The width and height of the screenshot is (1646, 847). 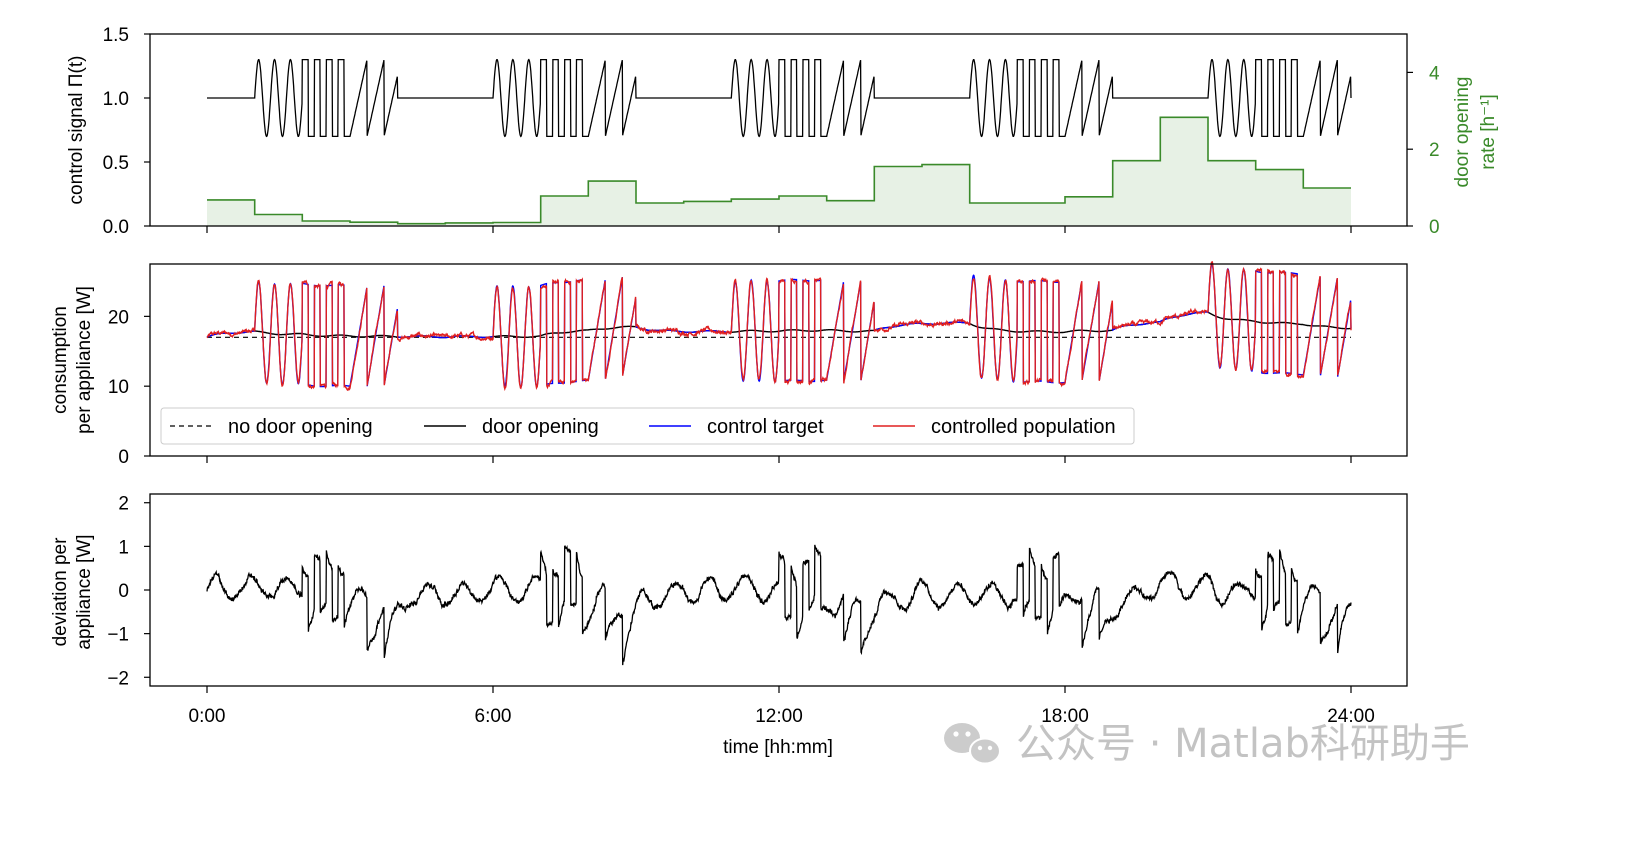 I want to click on x-tick-label: 24:00, so click(x=1351, y=716).